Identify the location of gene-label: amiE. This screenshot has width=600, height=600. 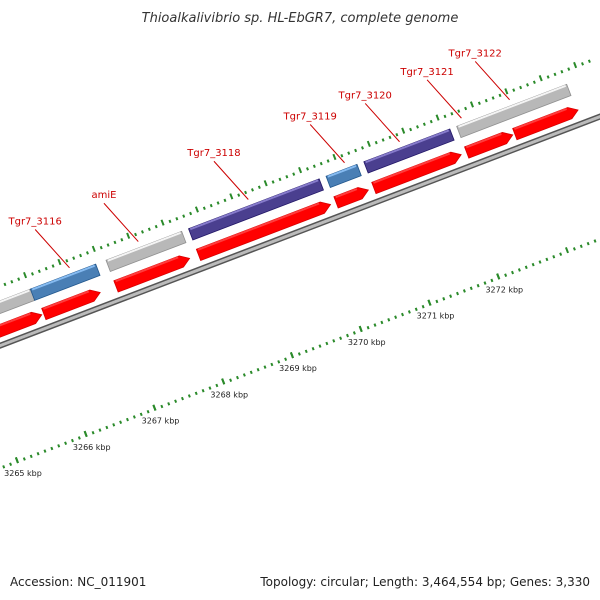
(103, 195).